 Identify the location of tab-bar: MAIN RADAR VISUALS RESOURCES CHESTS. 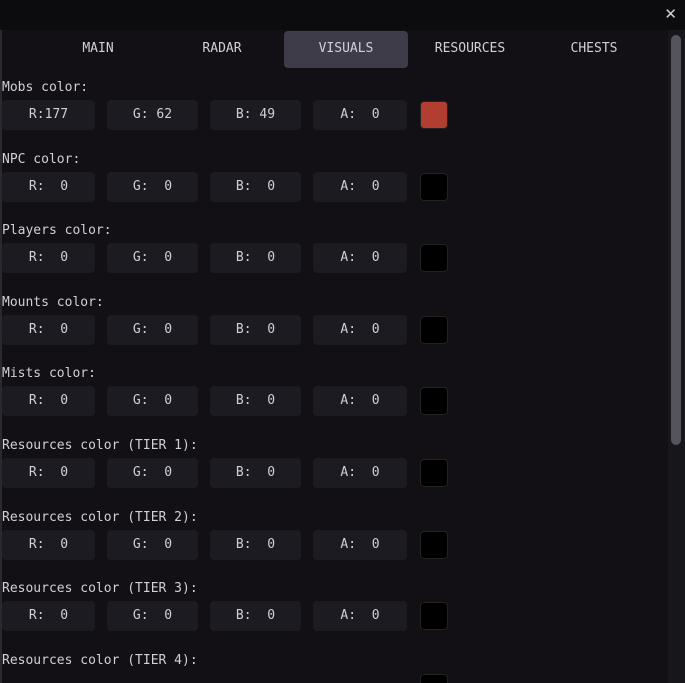
(346, 49).